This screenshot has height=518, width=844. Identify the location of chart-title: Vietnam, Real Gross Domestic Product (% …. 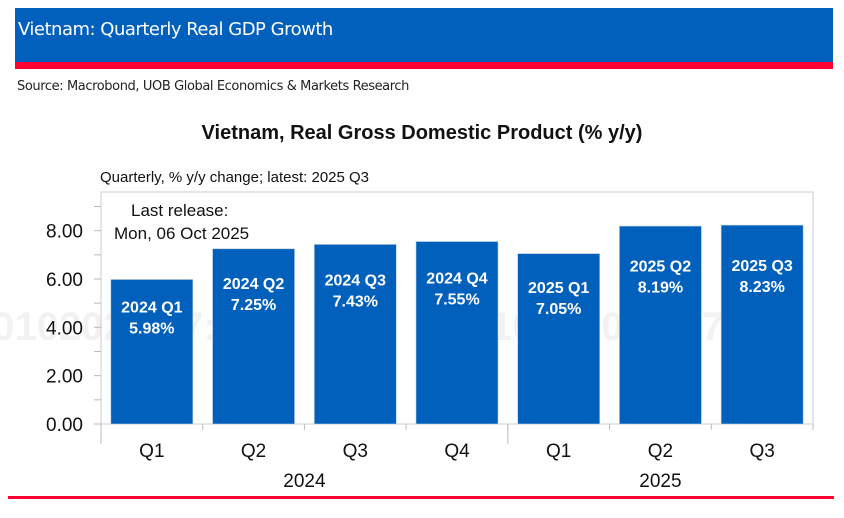
(422, 133).